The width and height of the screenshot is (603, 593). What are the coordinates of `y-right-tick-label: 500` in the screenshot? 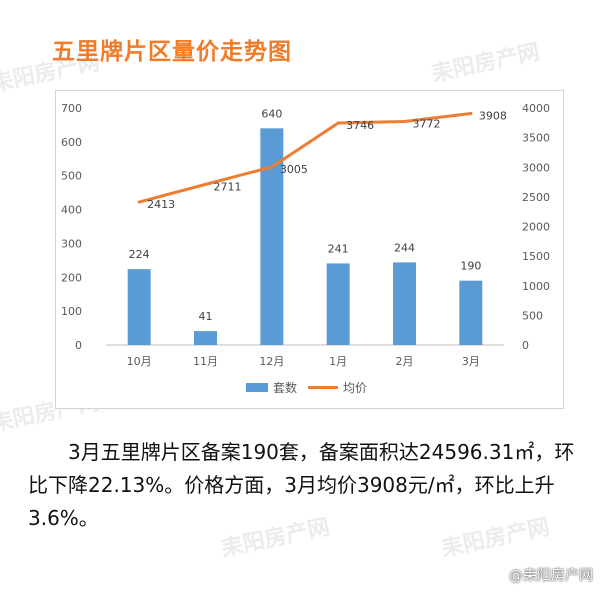 It's located at (532, 315).